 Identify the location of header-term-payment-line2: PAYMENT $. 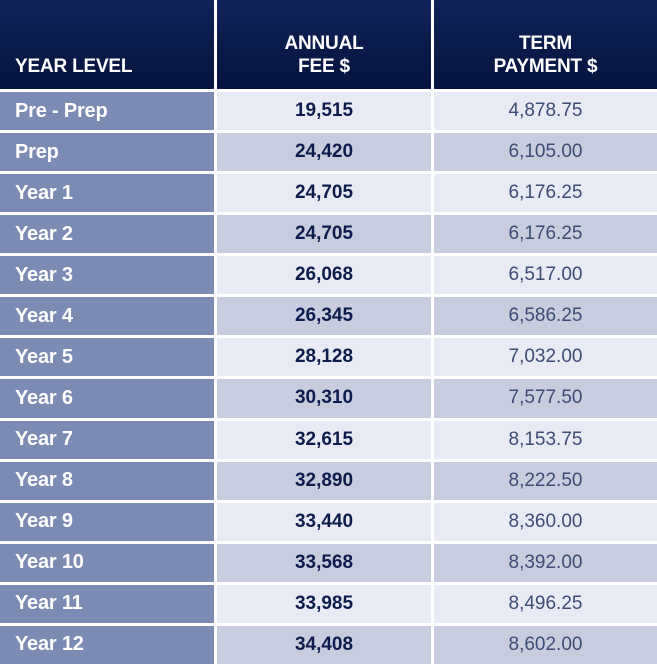
(545, 66).